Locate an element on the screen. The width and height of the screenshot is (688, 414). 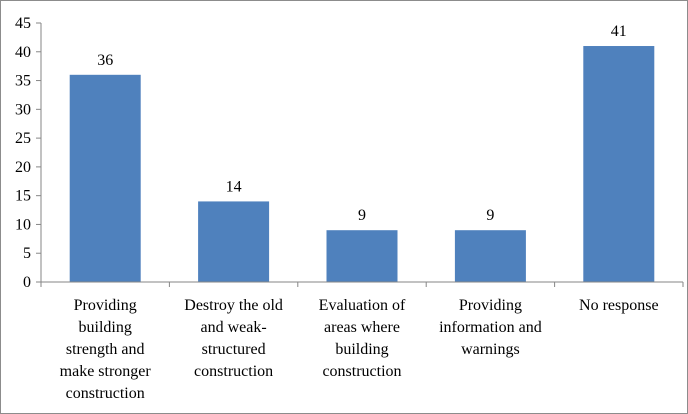
y-tick-label: 30 is located at coordinates (23, 109).